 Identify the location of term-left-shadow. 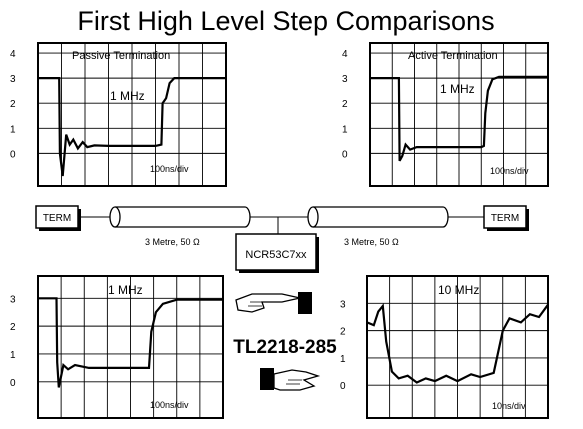
(79, 220).